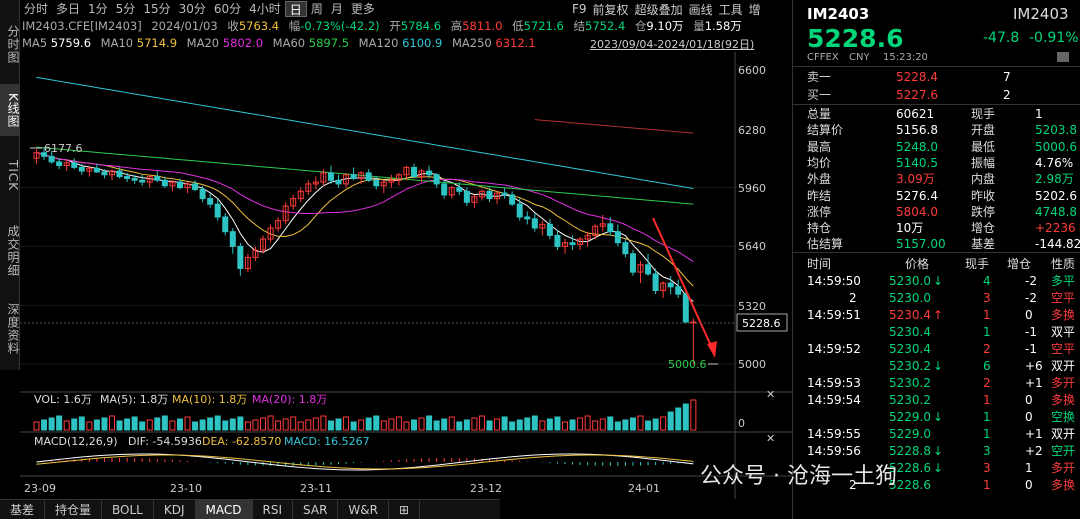 The height and width of the screenshot is (519, 1080). I want to click on edit-icon, so click(1063, 57).